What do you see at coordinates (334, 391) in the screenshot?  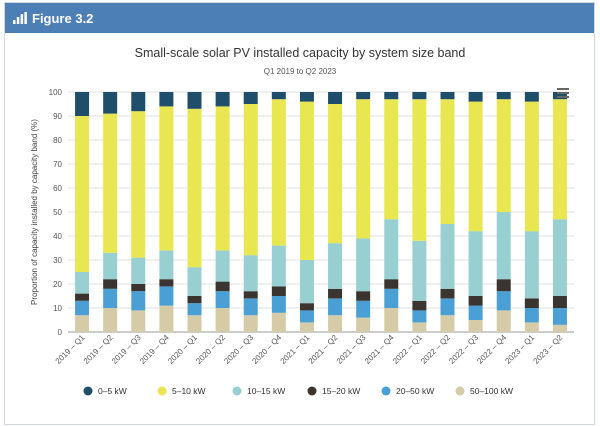 I see `legend-item: 15–20 kW` at bounding box center [334, 391].